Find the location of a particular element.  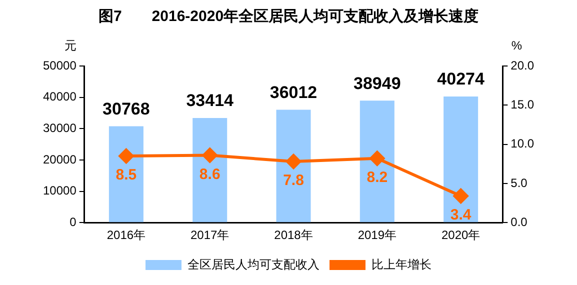

y-tick-label: 0 is located at coordinates (73, 221).